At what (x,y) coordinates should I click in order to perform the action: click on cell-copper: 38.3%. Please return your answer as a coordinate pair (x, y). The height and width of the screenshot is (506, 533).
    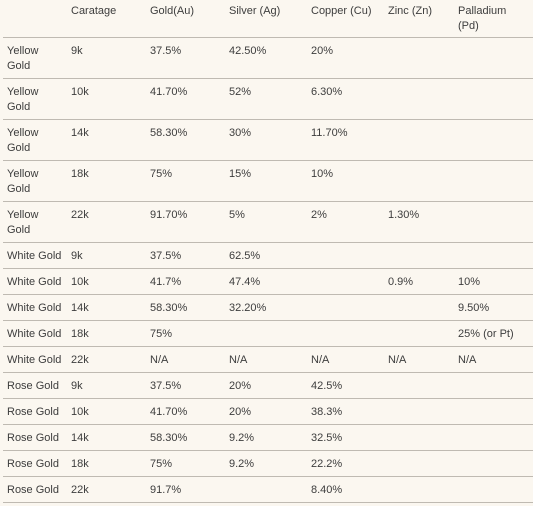
    Looking at the image, I should click on (345, 411).